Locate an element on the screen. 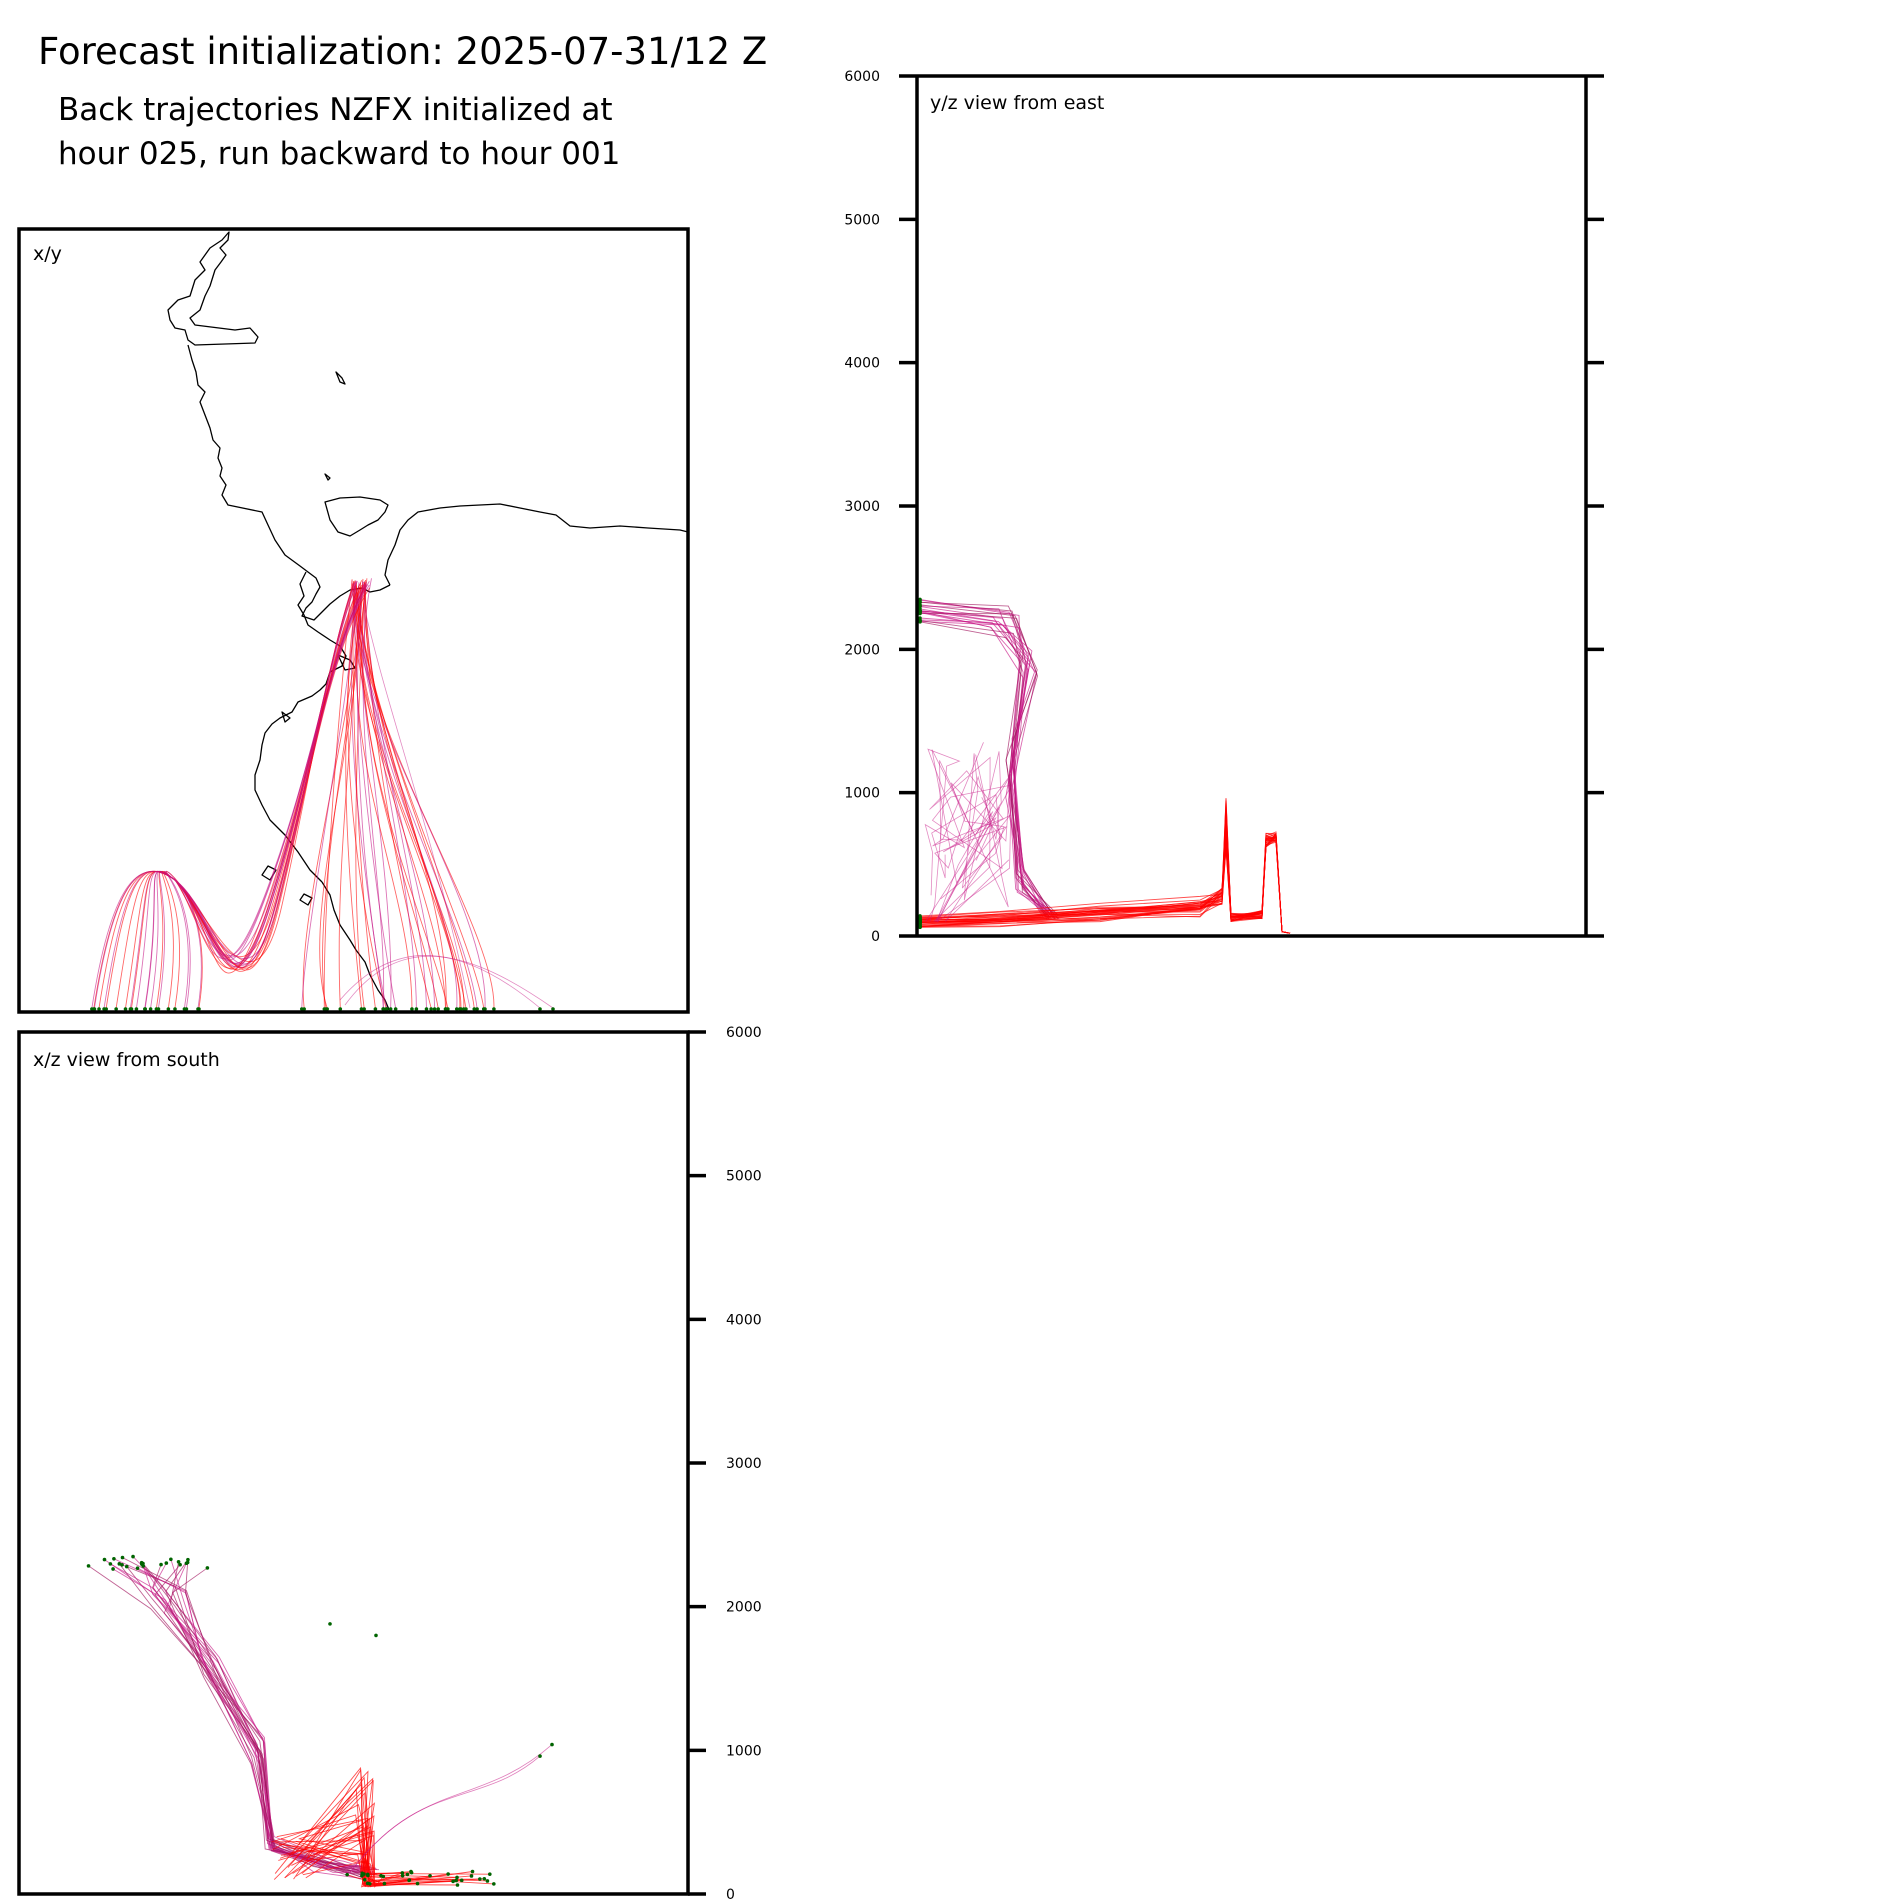  yz-panel-label: y/z view from east is located at coordinates (1017, 103).